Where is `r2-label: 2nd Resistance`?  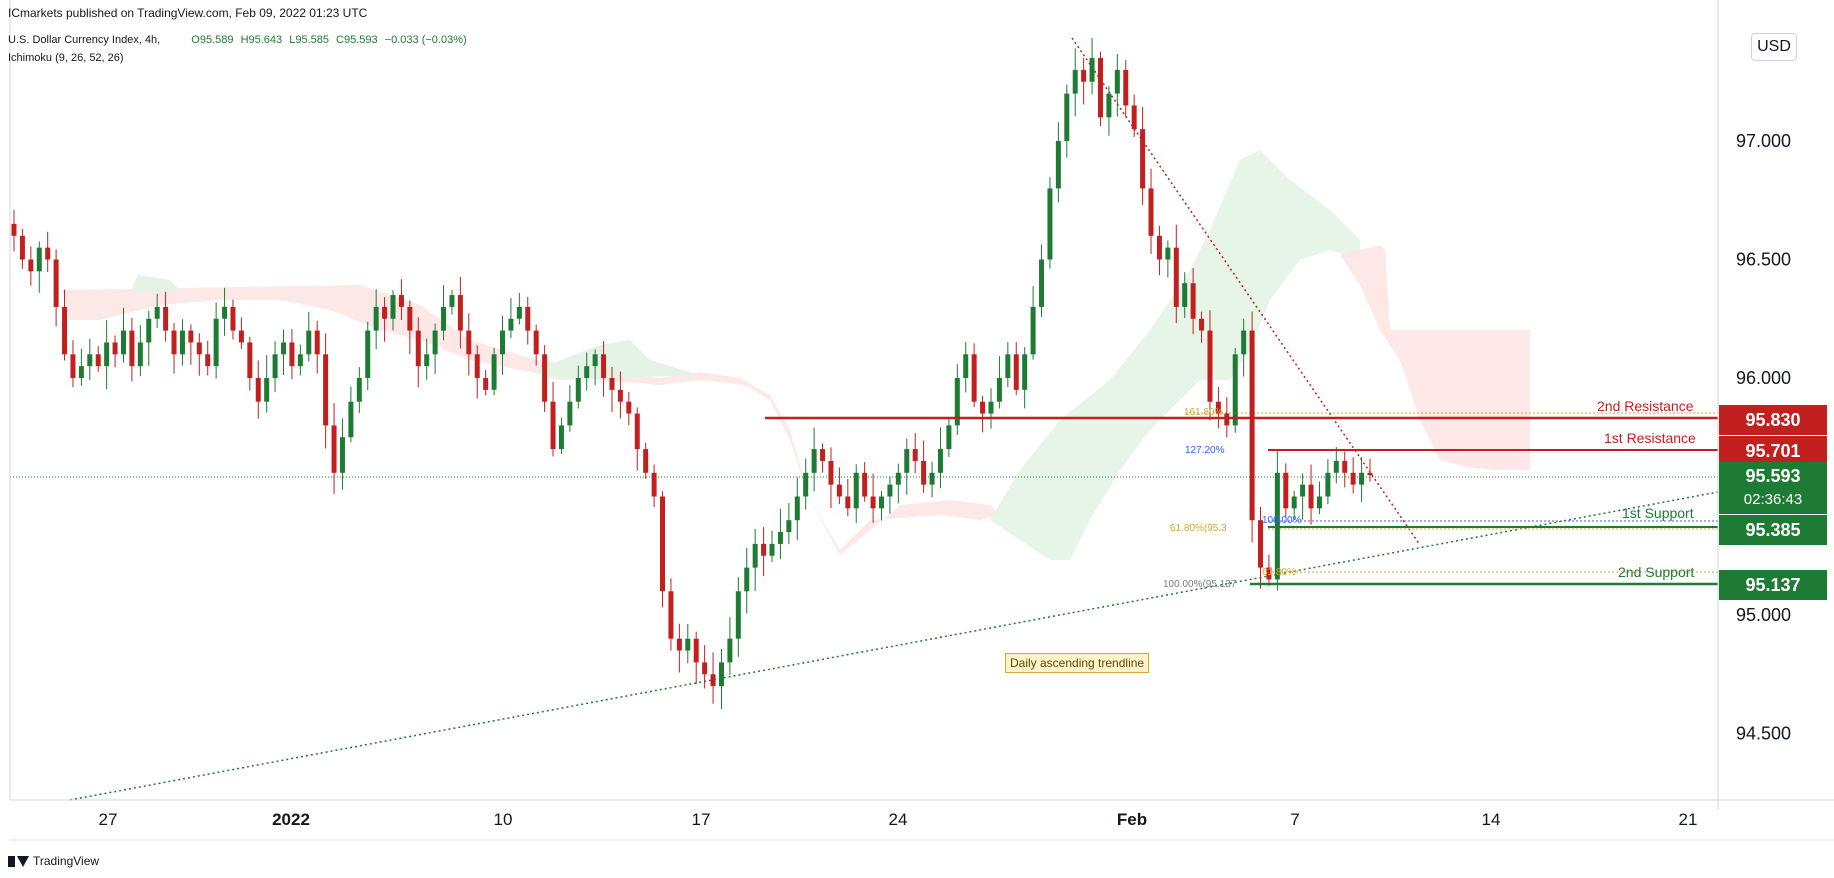
r2-label: 2nd Resistance is located at coordinates (1645, 406).